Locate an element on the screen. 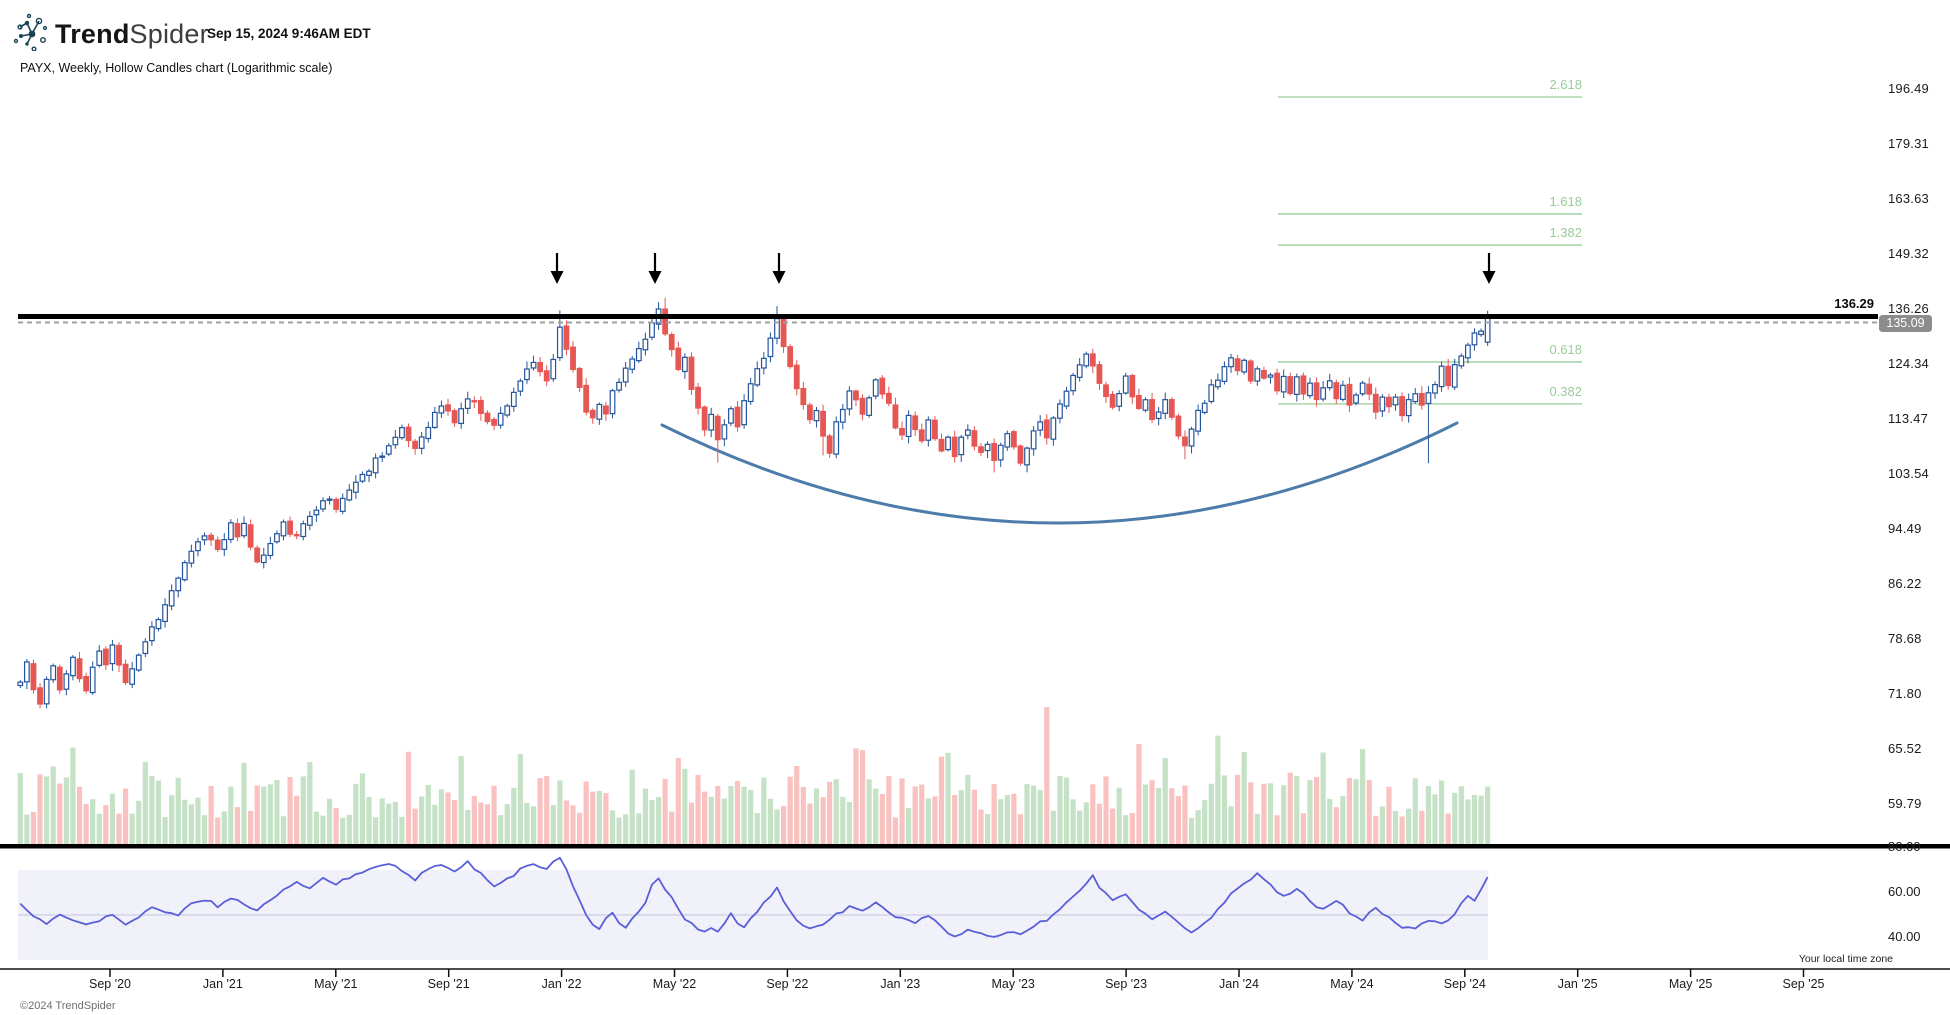 The image size is (1950, 1015). oscillator-axis-label: 60.00 is located at coordinates (1904, 891).